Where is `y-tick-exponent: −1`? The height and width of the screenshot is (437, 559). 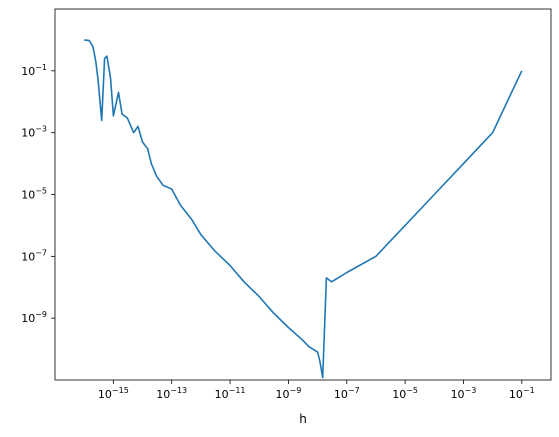
y-tick-exponent: −1 is located at coordinates (41, 67).